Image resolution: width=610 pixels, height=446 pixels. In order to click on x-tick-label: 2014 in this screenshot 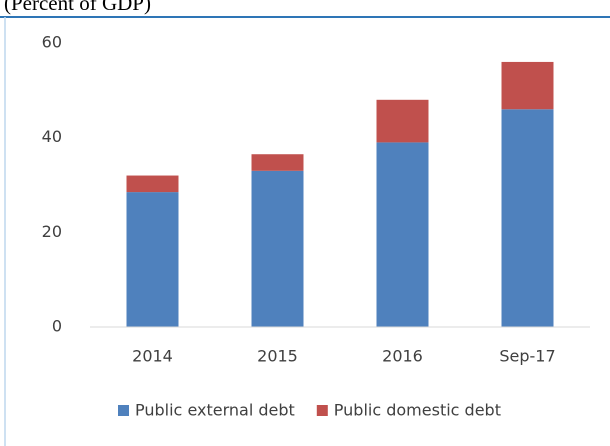, I will do `click(152, 356)`.